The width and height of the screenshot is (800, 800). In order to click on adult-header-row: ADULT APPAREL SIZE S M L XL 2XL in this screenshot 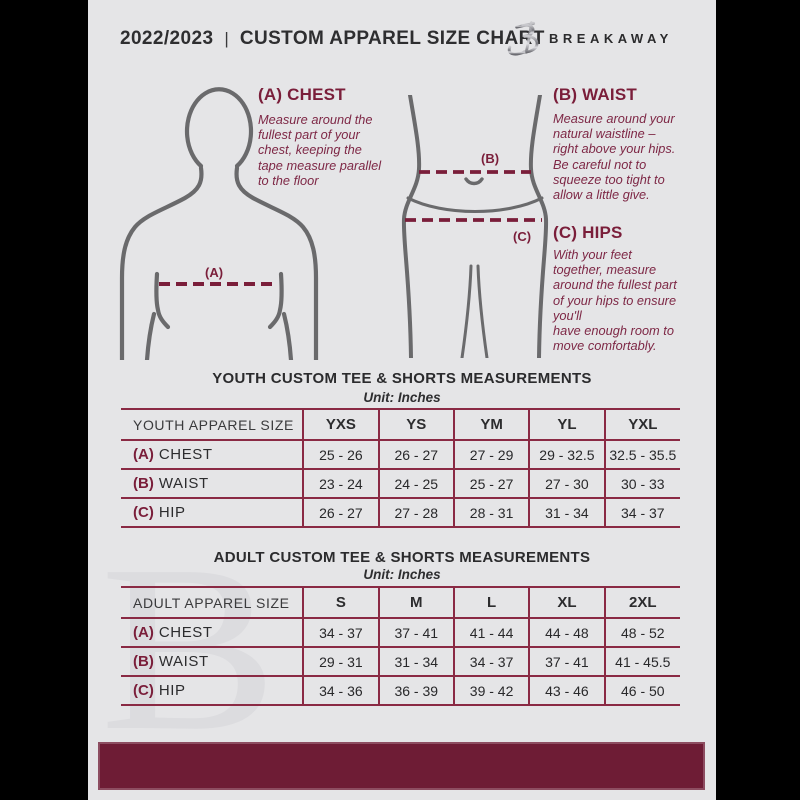, I will do `click(400, 602)`.